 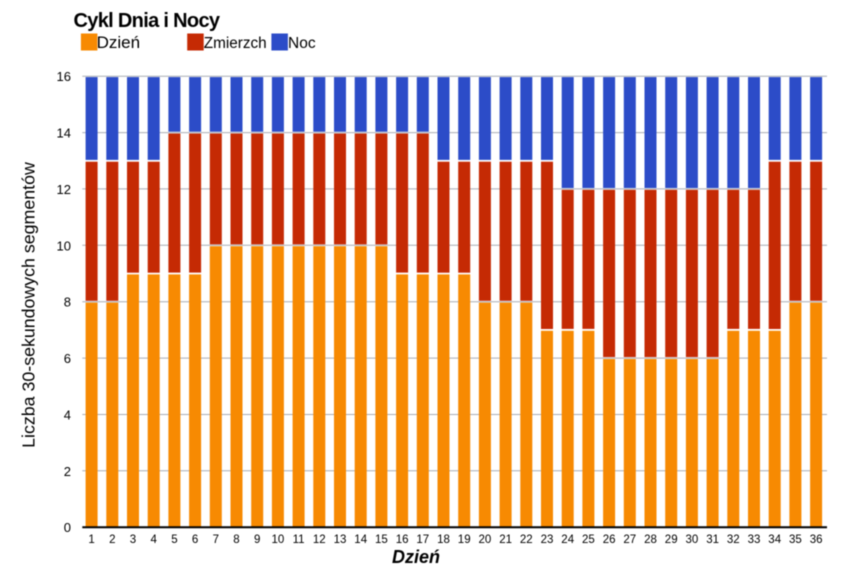 I want to click on svg-text: 23, so click(x=547, y=540).